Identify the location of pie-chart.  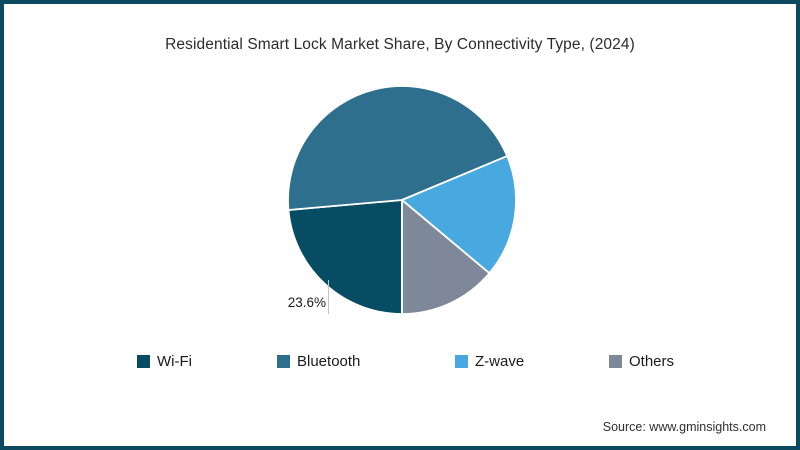
(402, 200).